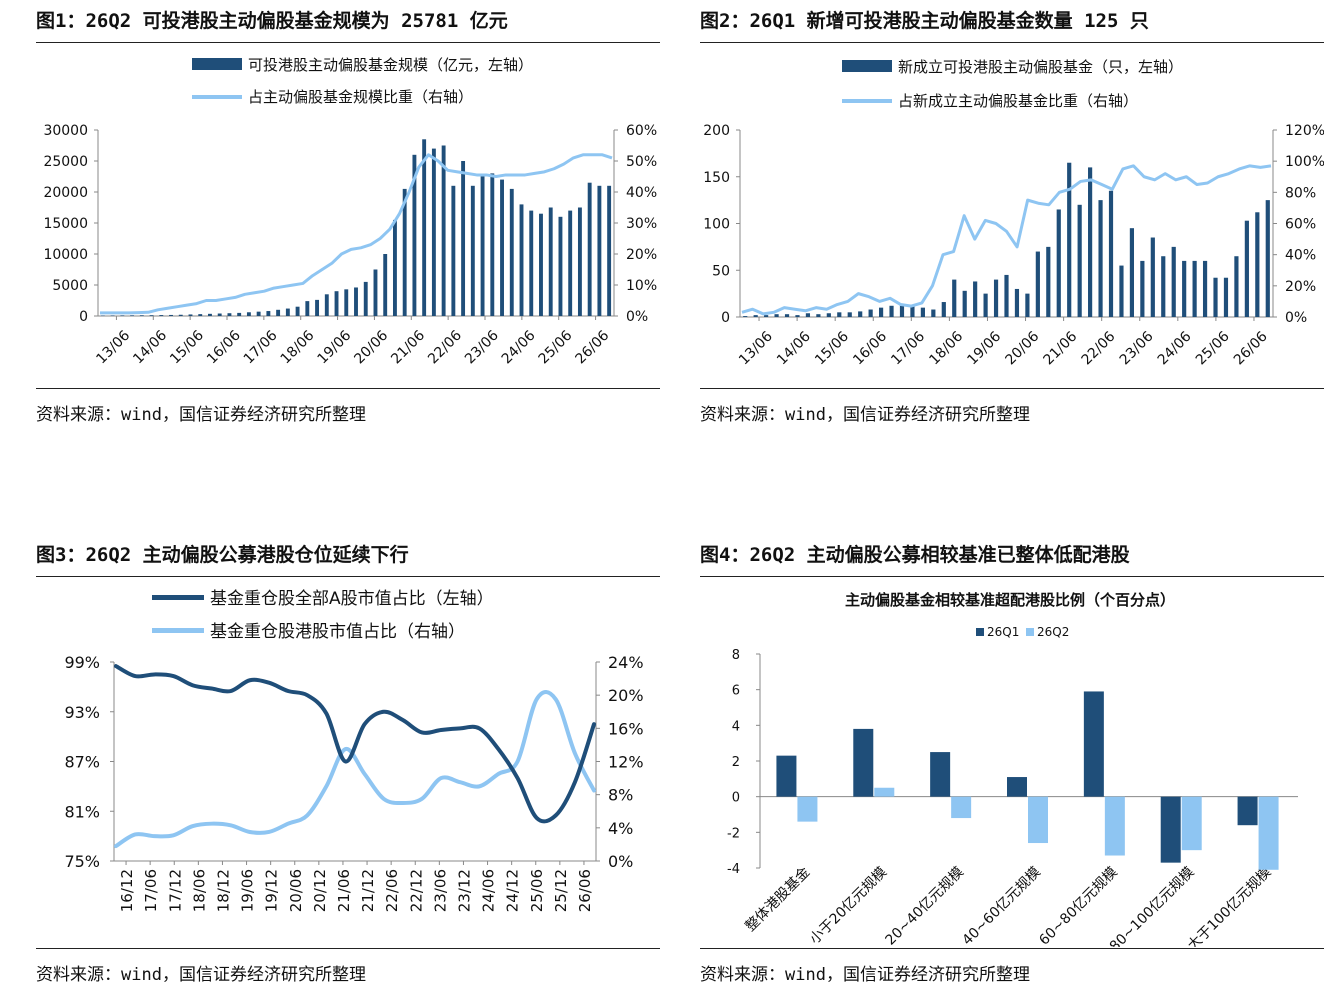 This screenshot has width=1324, height=1004. Describe the element at coordinates (1304, 162) in the screenshot. I see `y-right-tick-label: 100%` at that location.